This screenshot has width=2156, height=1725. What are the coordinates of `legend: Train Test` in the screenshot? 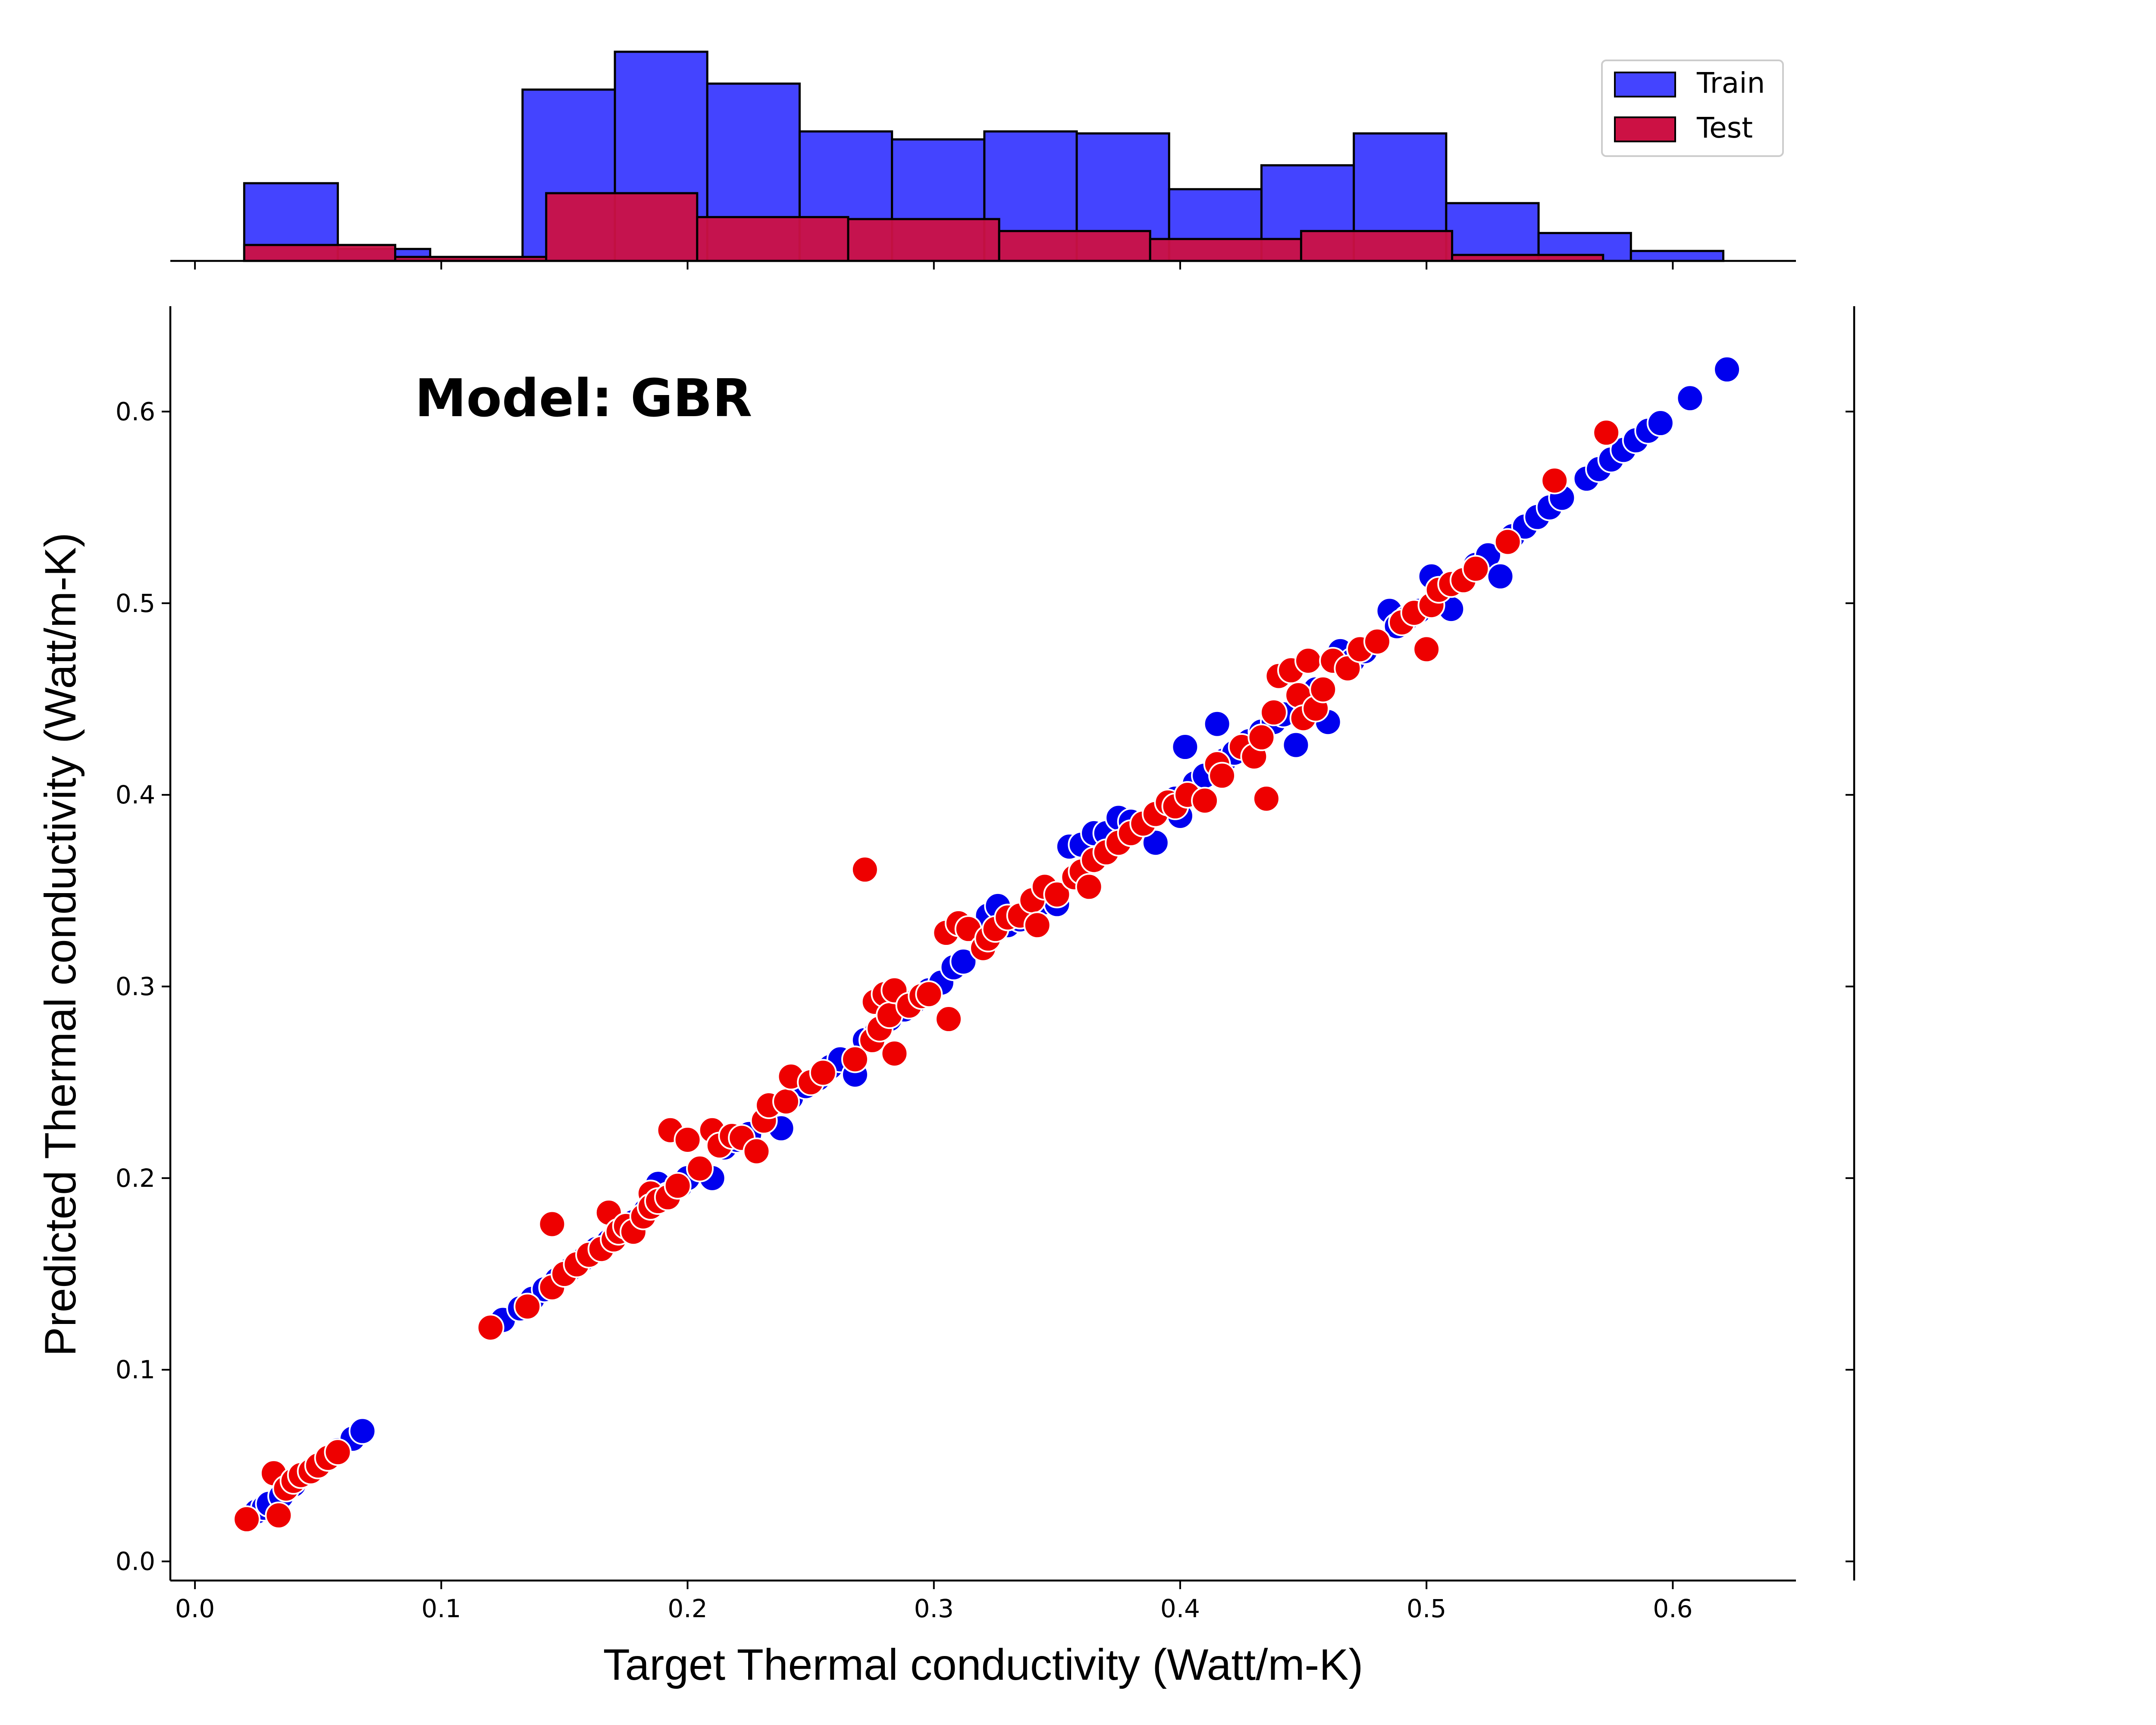 It's located at (1692, 109).